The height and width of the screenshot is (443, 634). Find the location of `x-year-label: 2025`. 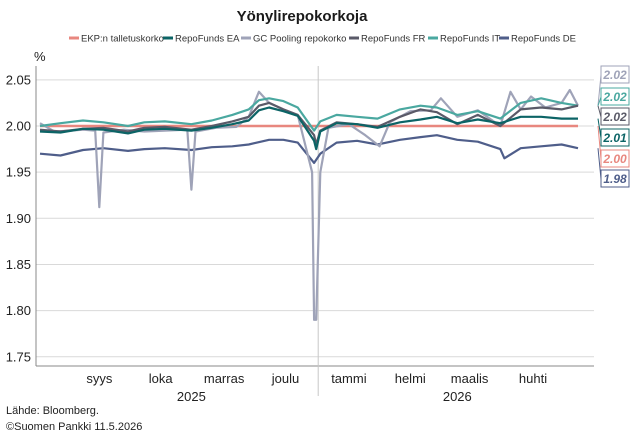

x-year-label: 2025 is located at coordinates (191, 396).